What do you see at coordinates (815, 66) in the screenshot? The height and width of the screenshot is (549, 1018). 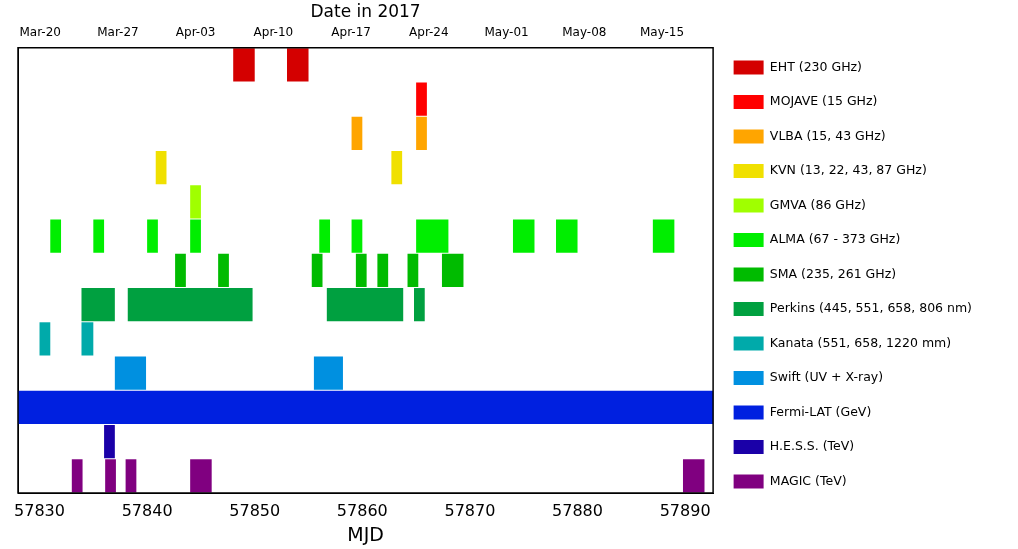 I see `legend-label: EHT (230 GHz)` at bounding box center [815, 66].